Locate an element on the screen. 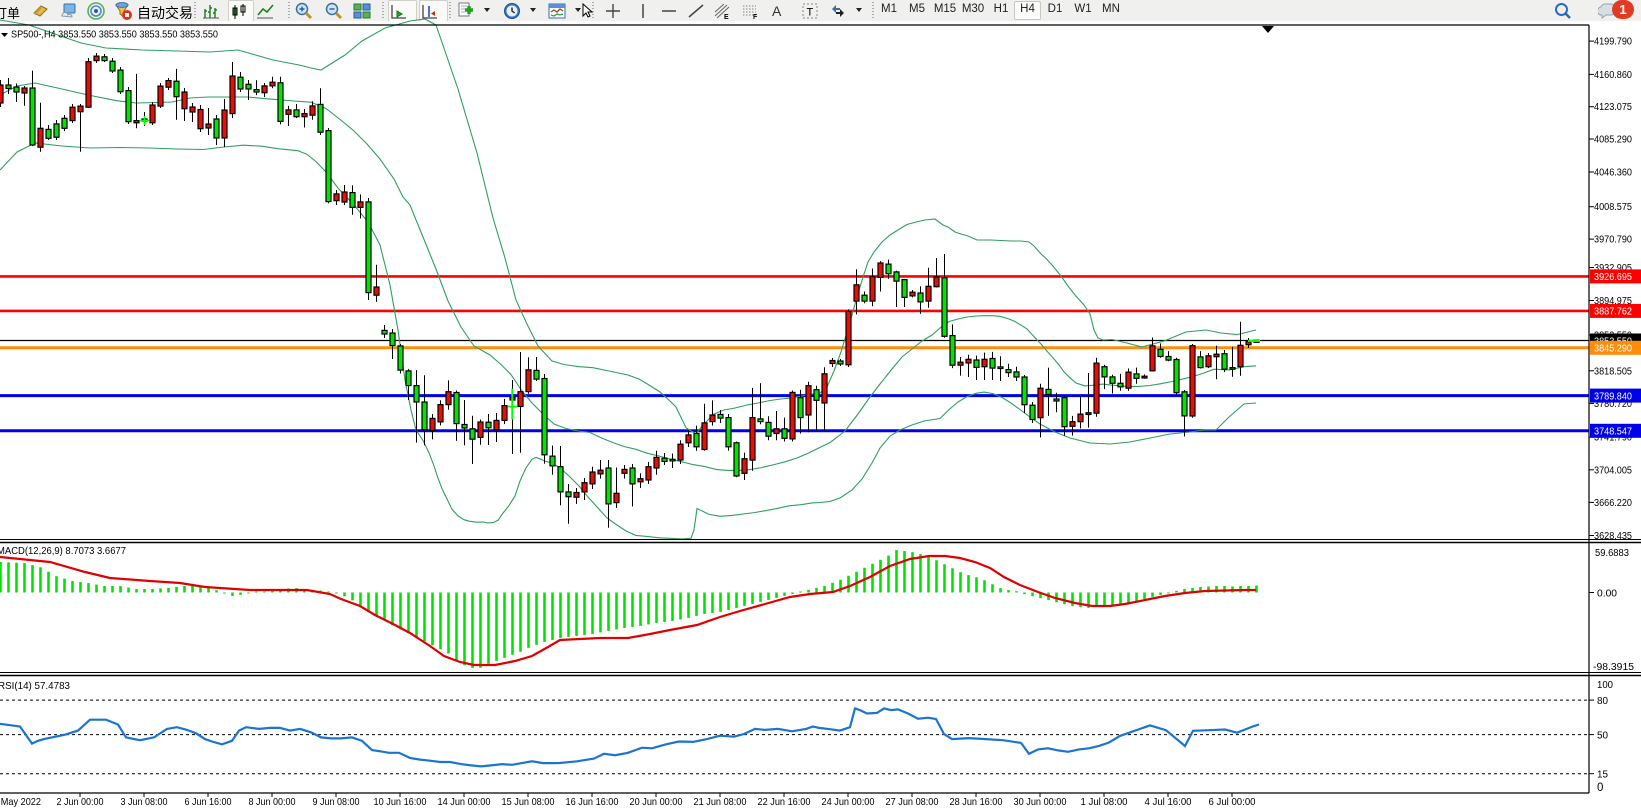 This screenshot has width=1641, height=810. svg-text: 3894.975 is located at coordinates (1613, 301).